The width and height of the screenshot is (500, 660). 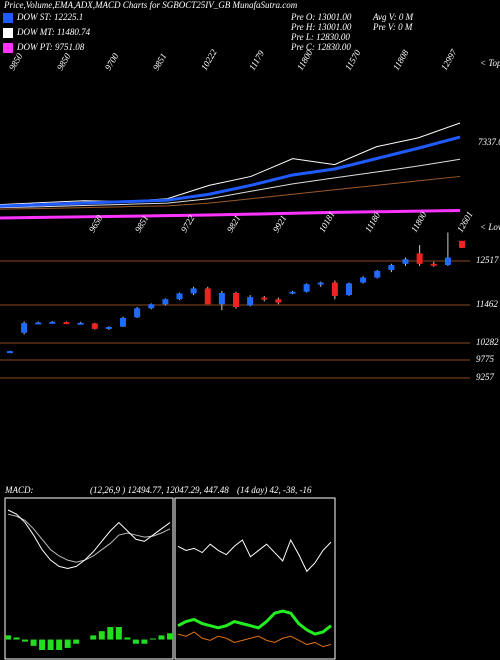 I want to click on macd-line, so click(x=89, y=539).